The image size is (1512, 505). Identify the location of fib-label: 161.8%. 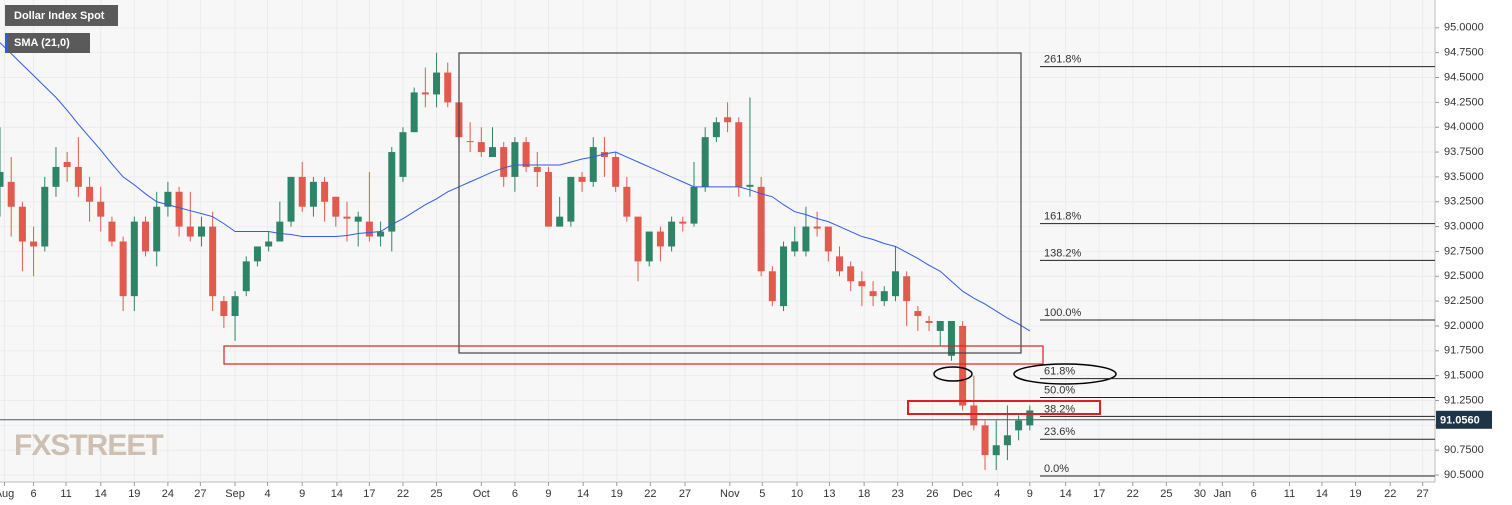
(1063, 217).